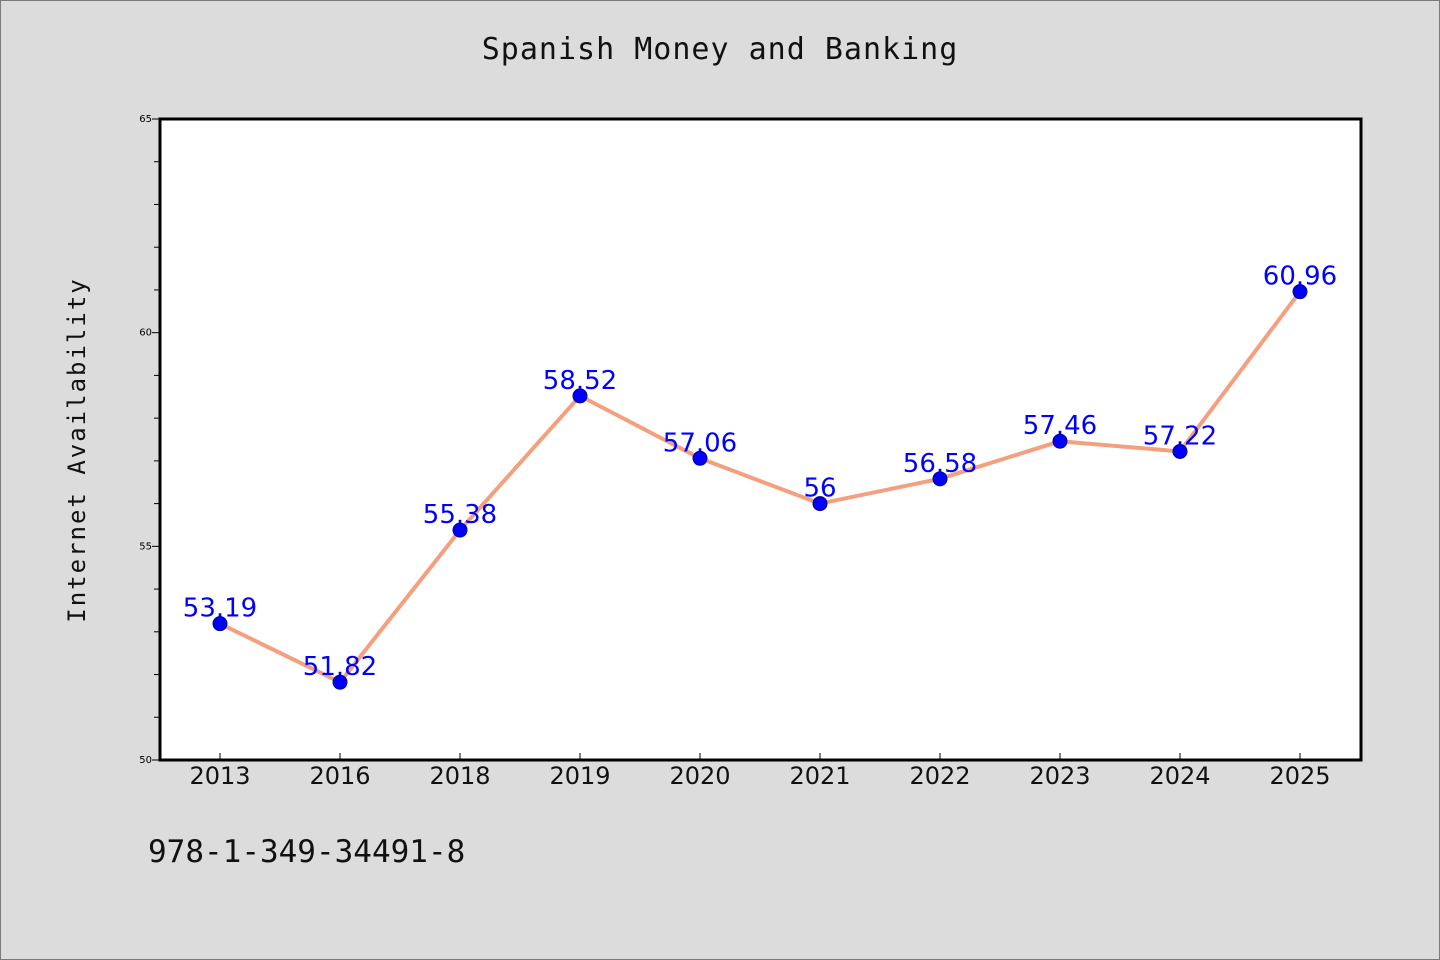 Image resolution: width=1440 pixels, height=960 pixels. Describe the element at coordinates (700, 443) in the screenshot. I see `data-label: 57.06` at that location.